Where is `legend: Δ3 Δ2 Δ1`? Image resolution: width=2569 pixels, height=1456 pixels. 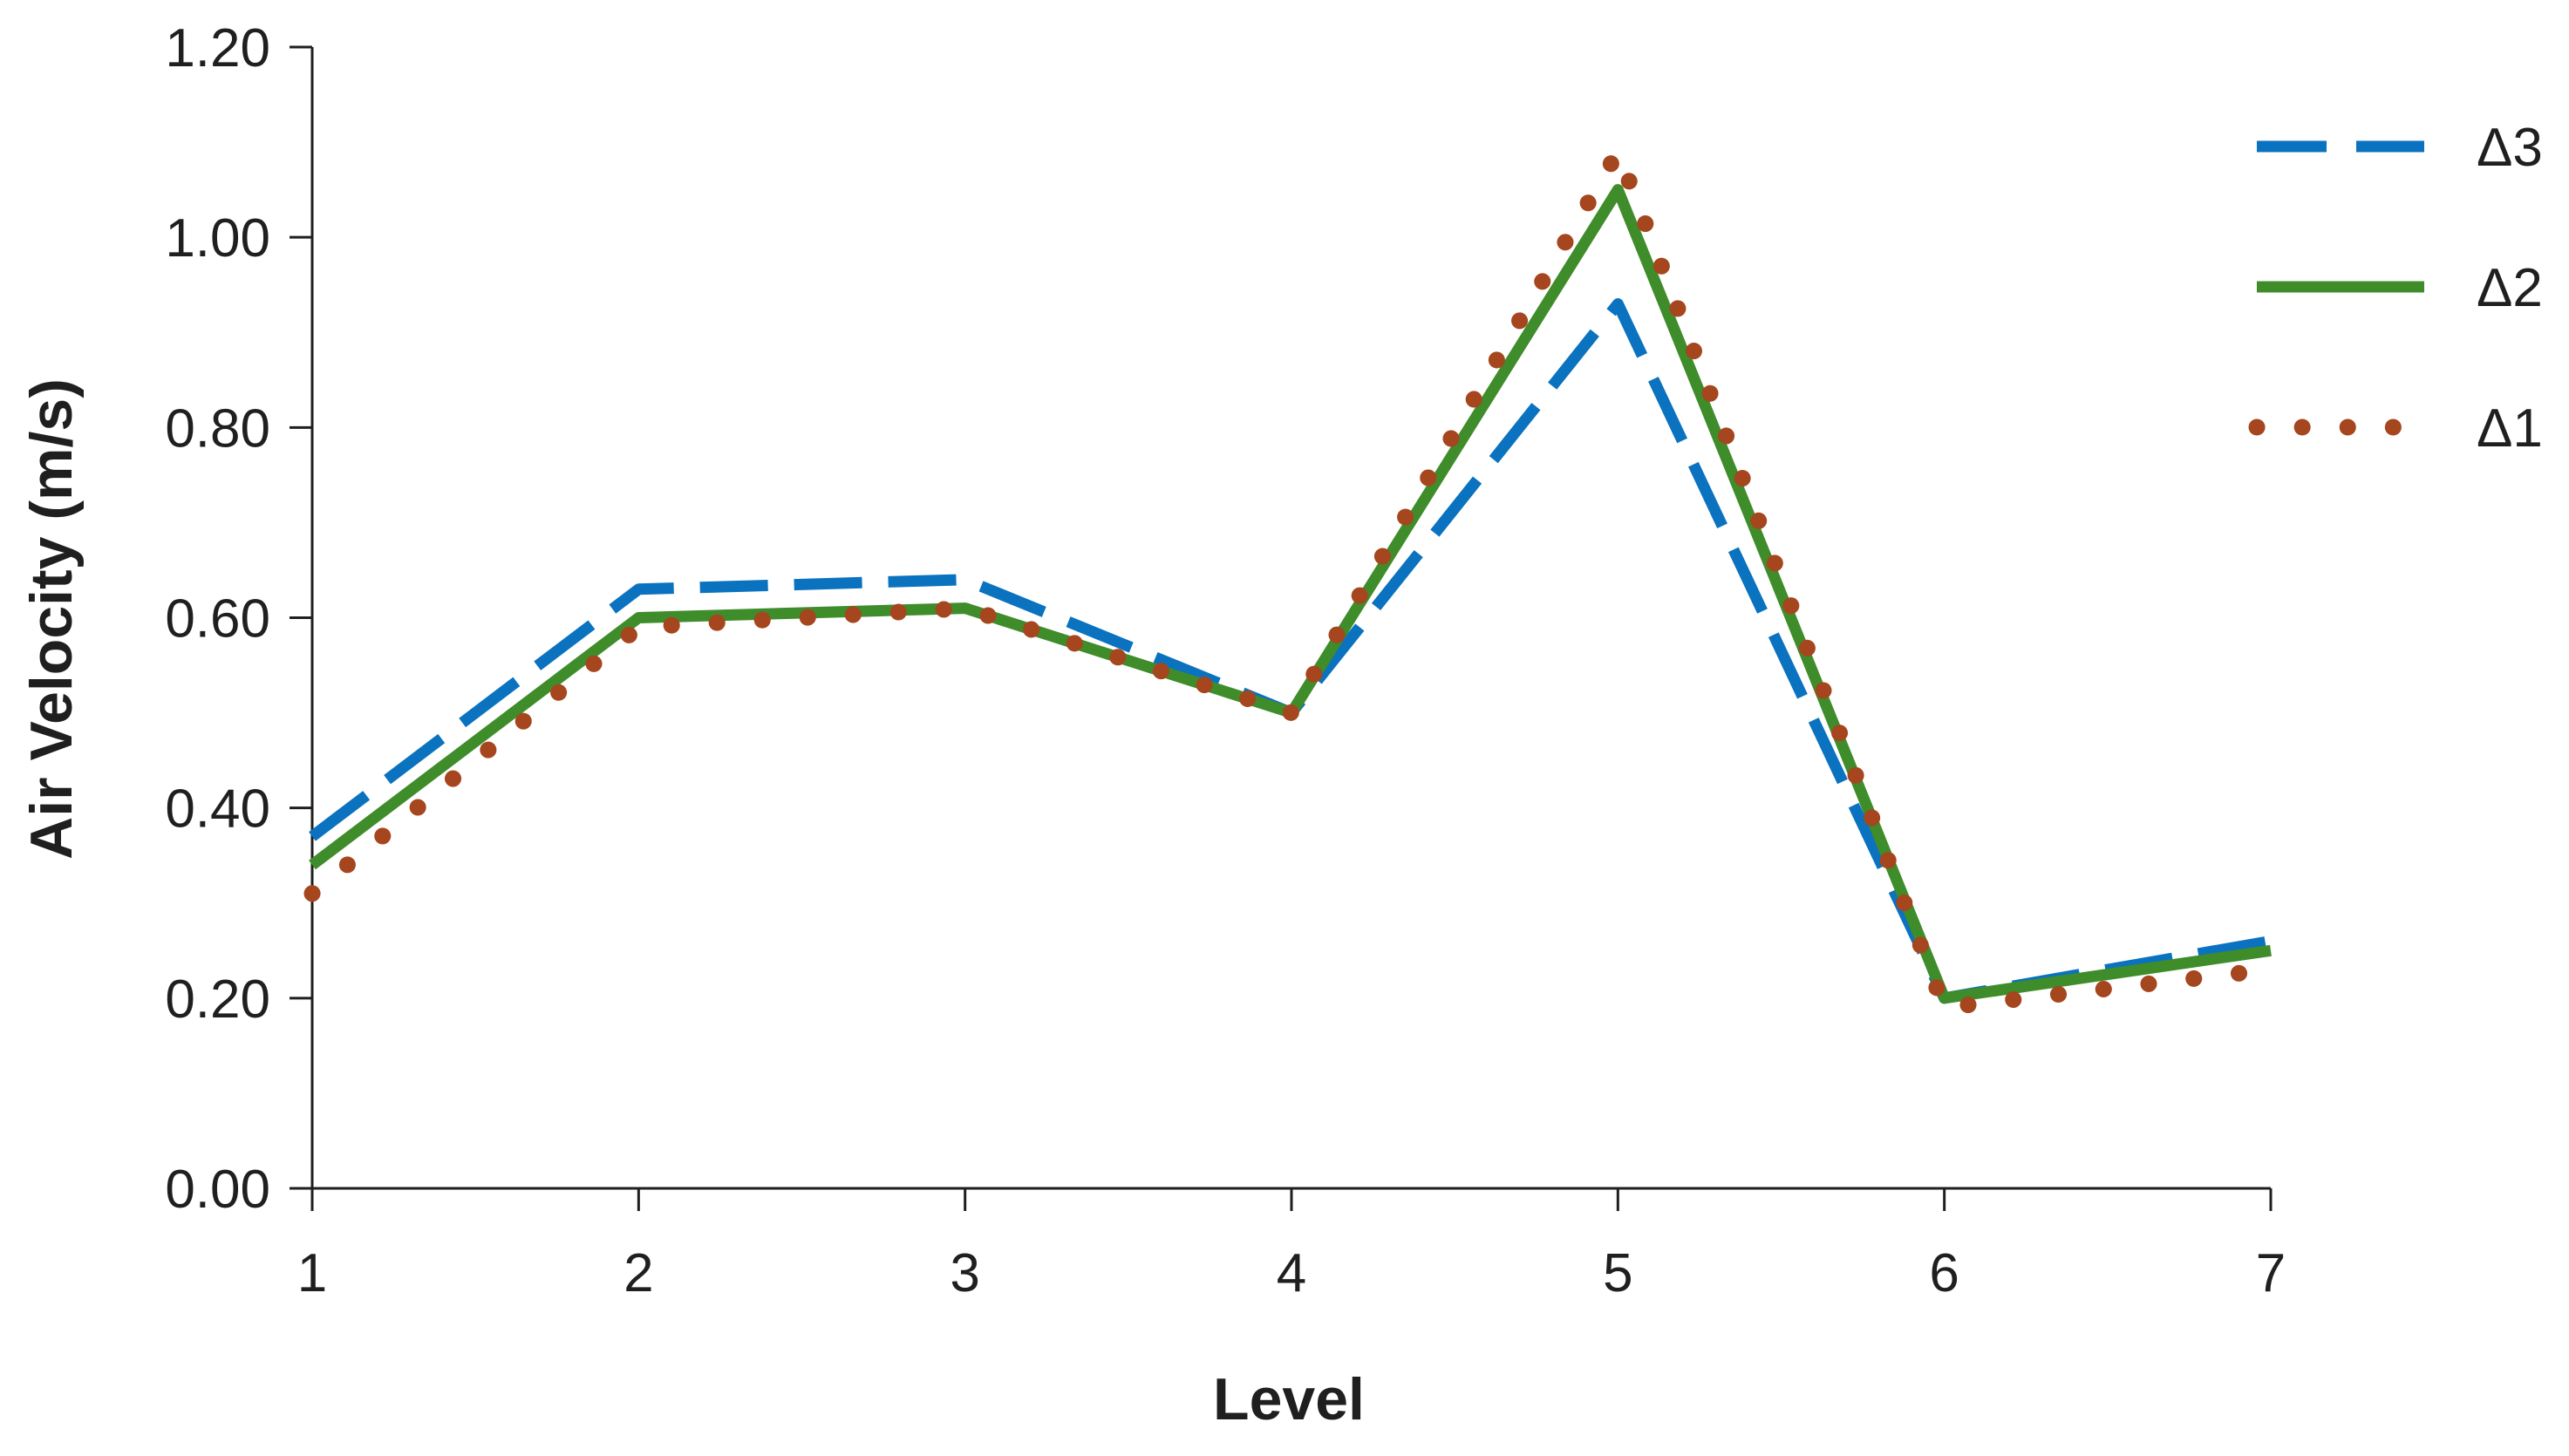
legend: Δ3 Δ2 Δ1 is located at coordinates (2395, 288).